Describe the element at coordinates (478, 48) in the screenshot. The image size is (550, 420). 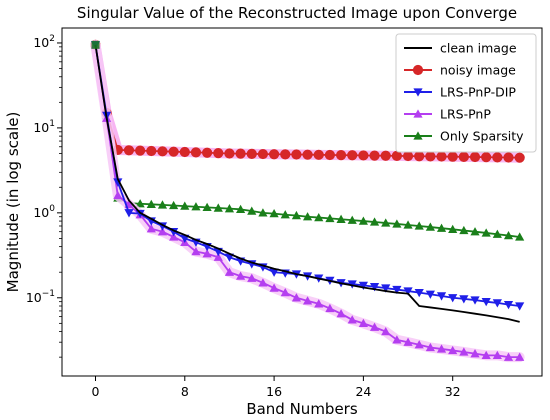
I see `legend-label: clean image` at that location.